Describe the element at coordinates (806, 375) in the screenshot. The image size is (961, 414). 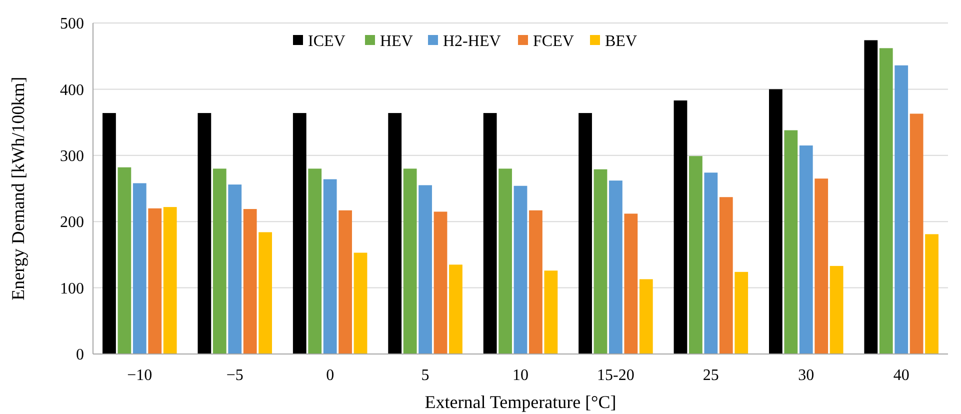
I see `x-tick-label: 30` at that location.